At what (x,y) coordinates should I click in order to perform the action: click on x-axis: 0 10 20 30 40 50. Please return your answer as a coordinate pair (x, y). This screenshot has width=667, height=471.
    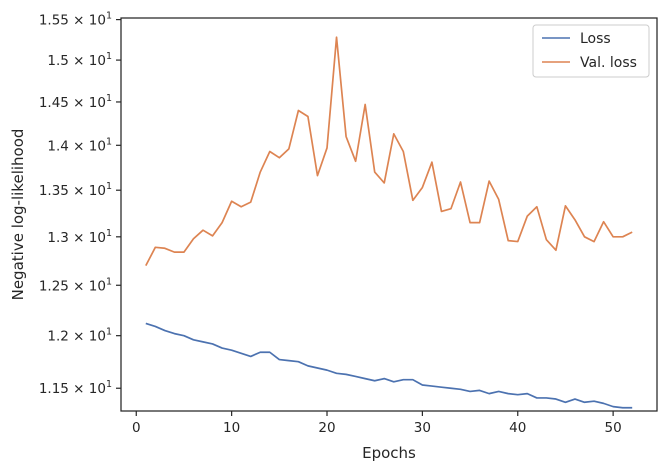
    Looking at the image, I should click on (377, 423).